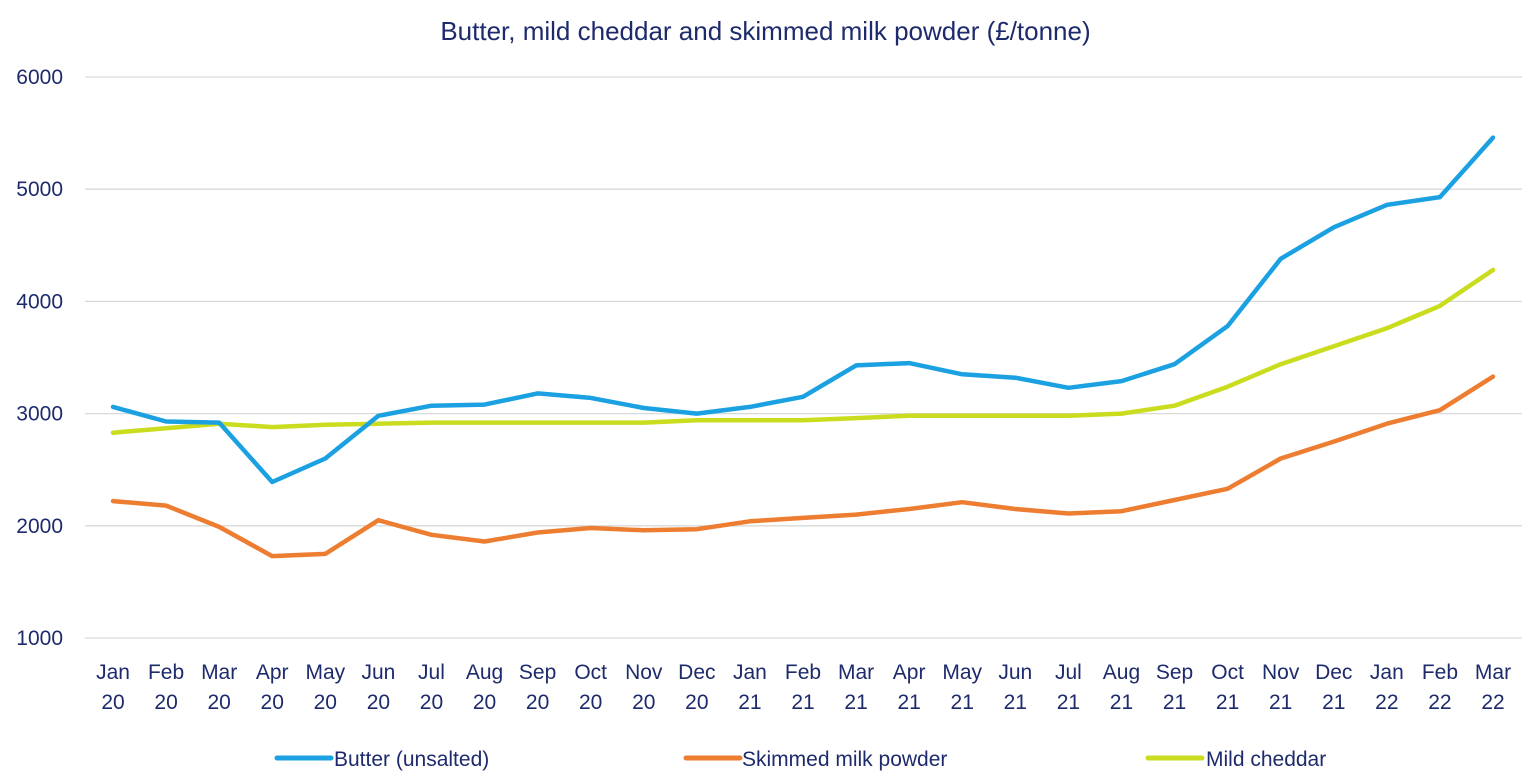 Image resolution: width=1531 pixels, height=772 pixels. What do you see at coordinates (39, 301) in the screenshot?
I see `y-tick-label: 4000` at bounding box center [39, 301].